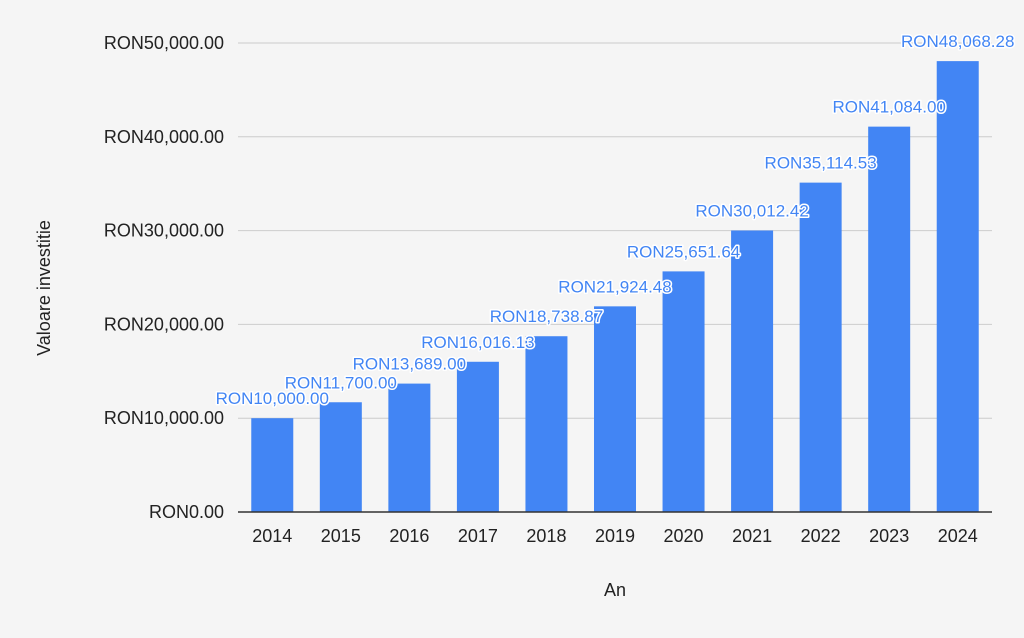 The height and width of the screenshot is (638, 1024). What do you see at coordinates (164, 137) in the screenshot?
I see `y-tick-label: RON40,000.00` at bounding box center [164, 137].